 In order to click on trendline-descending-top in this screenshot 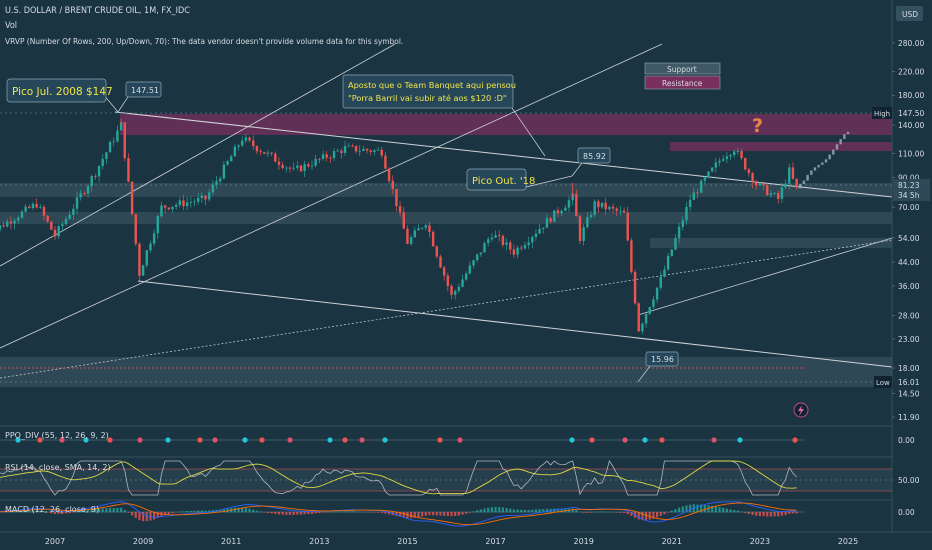, I will do `click(503, 154)`.